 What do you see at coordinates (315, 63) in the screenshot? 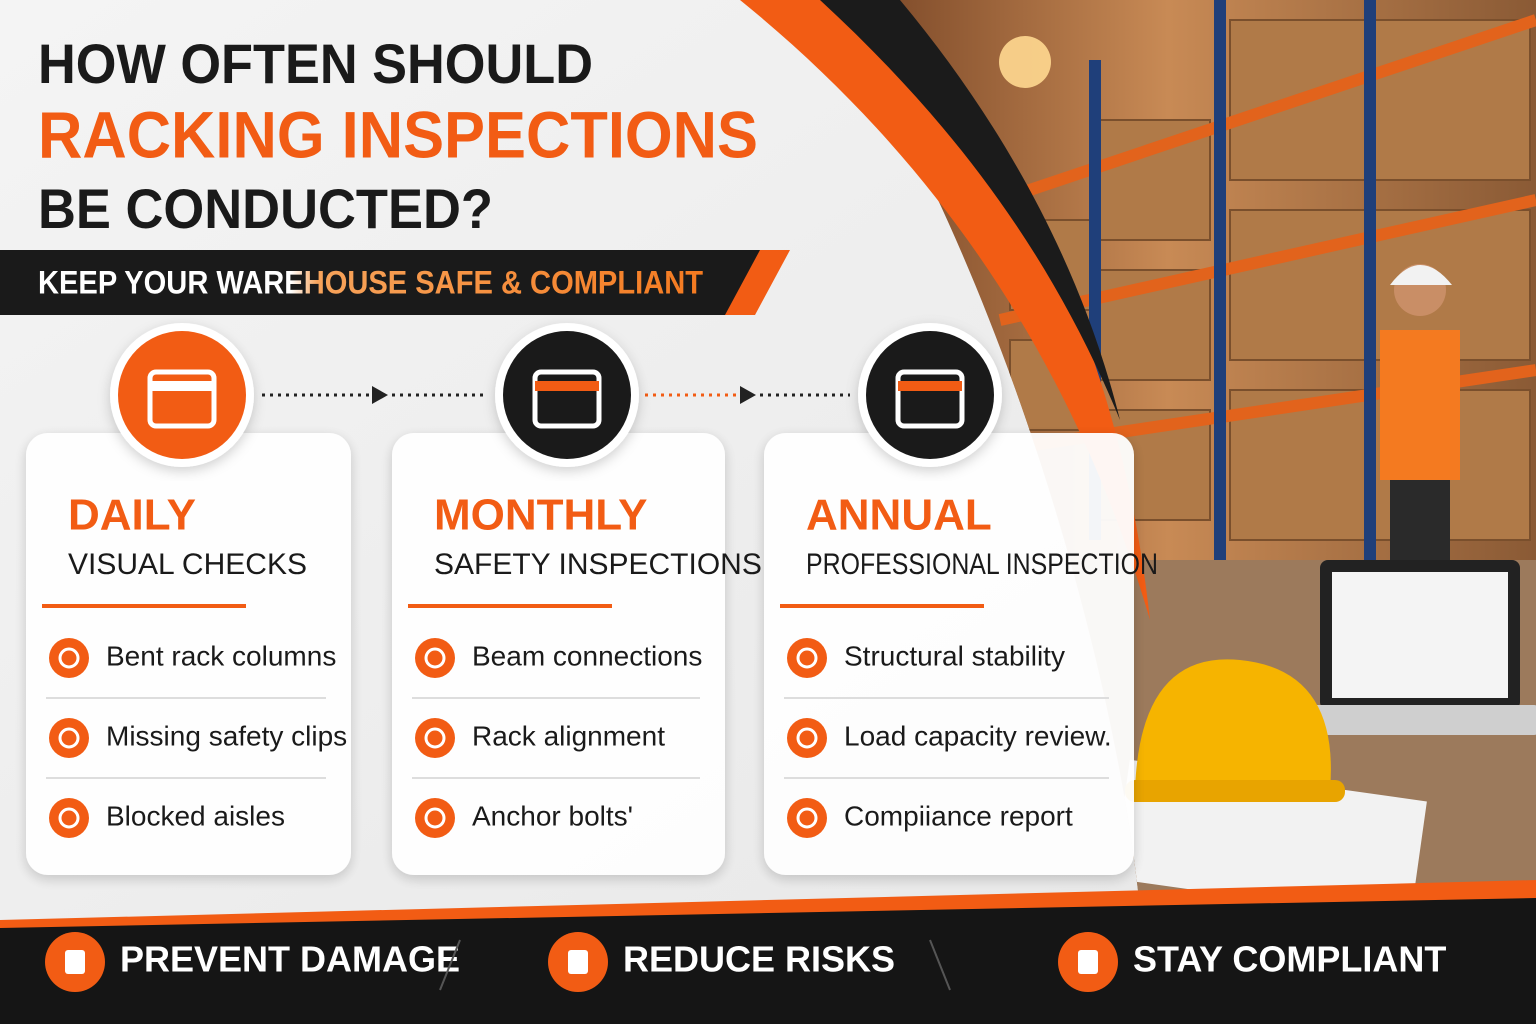
I see `title-line: HOW OFTEN SHOULD` at bounding box center [315, 63].